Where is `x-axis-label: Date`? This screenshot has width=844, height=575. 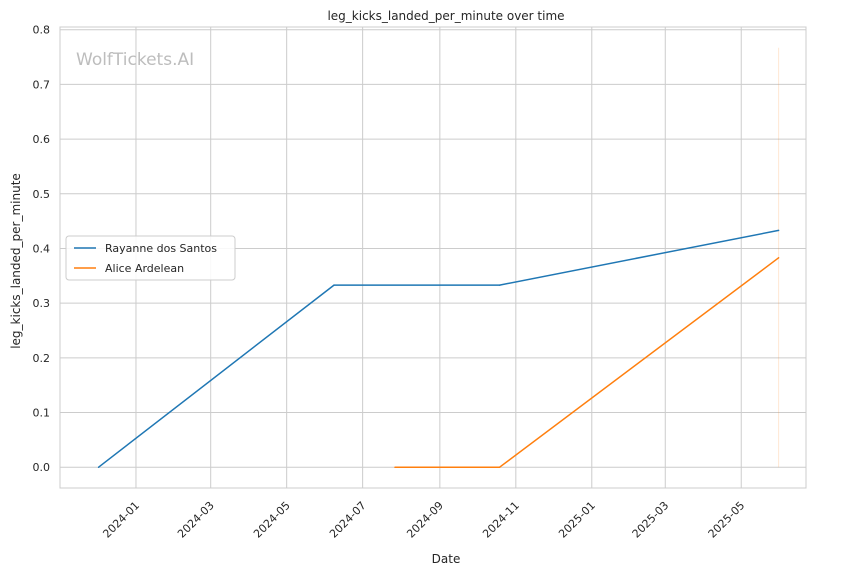 x-axis-label: Date is located at coordinates (446, 559).